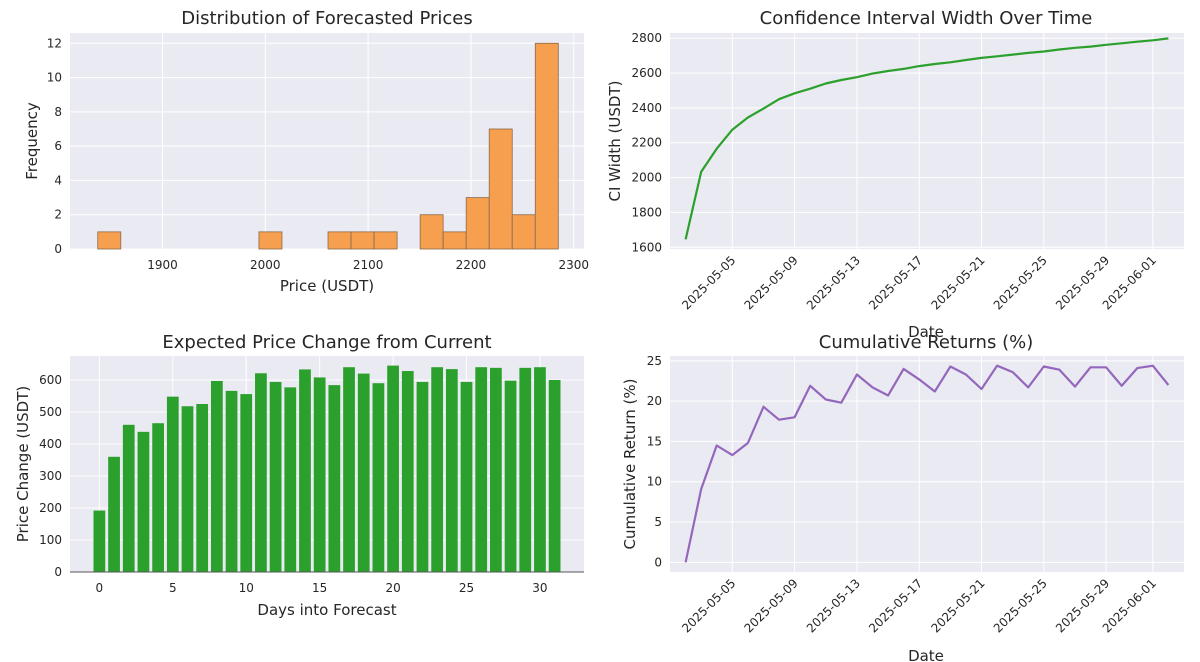  What do you see at coordinates (926, 342) in the screenshot?
I see `chart-title: Cumulative Returns (%)` at bounding box center [926, 342].